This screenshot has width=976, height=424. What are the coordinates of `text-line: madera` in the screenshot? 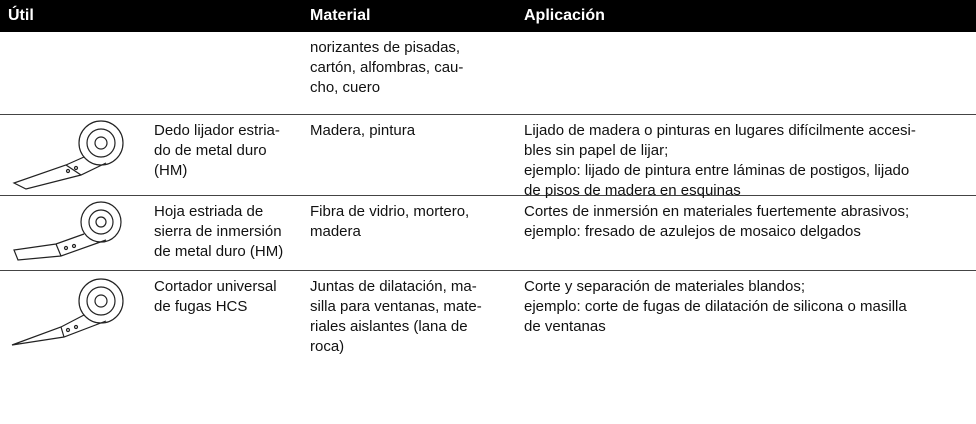 It's located at (335, 231).